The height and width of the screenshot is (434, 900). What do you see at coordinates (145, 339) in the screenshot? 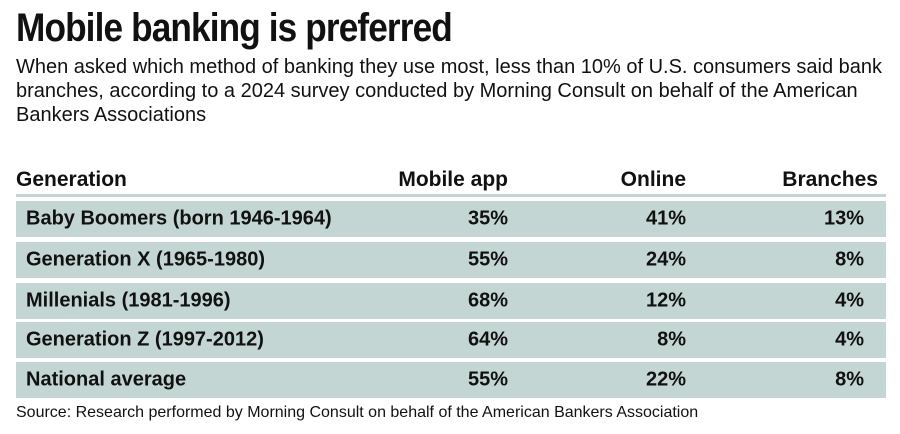
I see `cell-generation: Generation Z (1997-2012)` at bounding box center [145, 339].